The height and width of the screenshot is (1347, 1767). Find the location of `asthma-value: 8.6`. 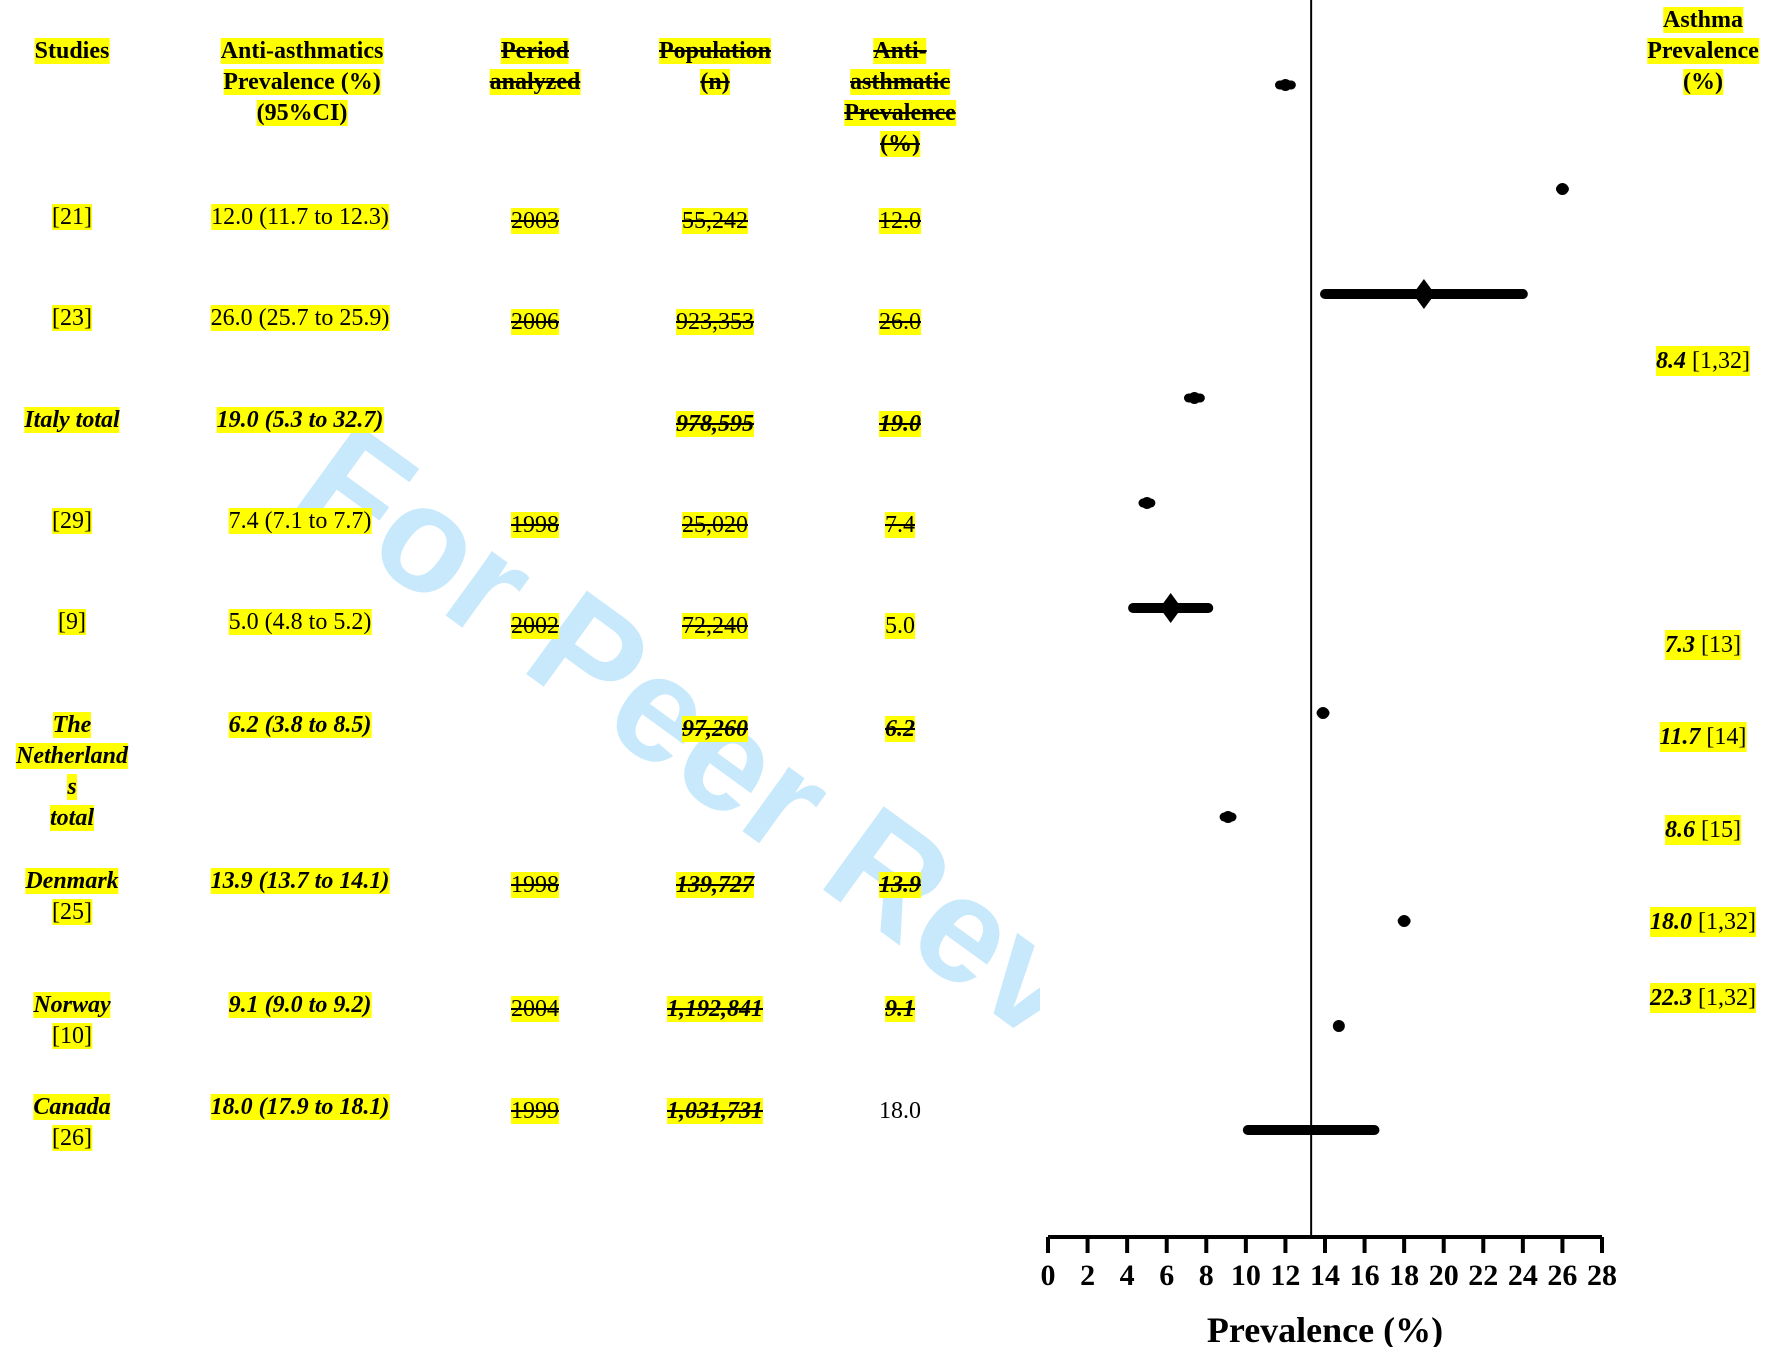

asthma-value: 8.6 is located at coordinates (1680, 830).